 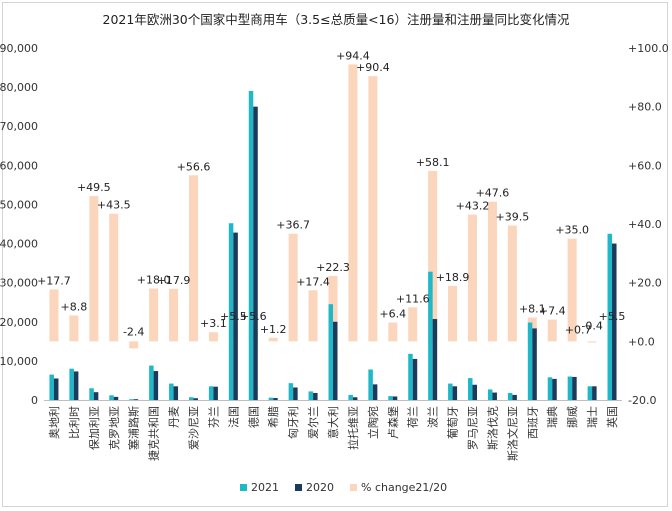 I want to click on left-axis-tick-label: 0, so click(x=34, y=400).